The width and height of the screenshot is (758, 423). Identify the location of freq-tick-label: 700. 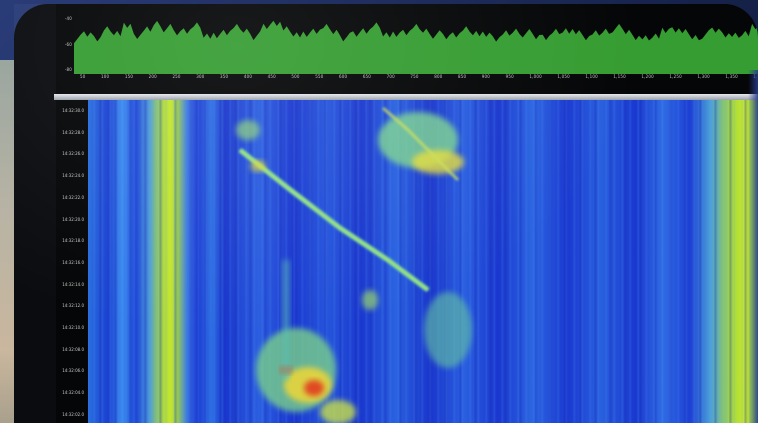
(390, 76).